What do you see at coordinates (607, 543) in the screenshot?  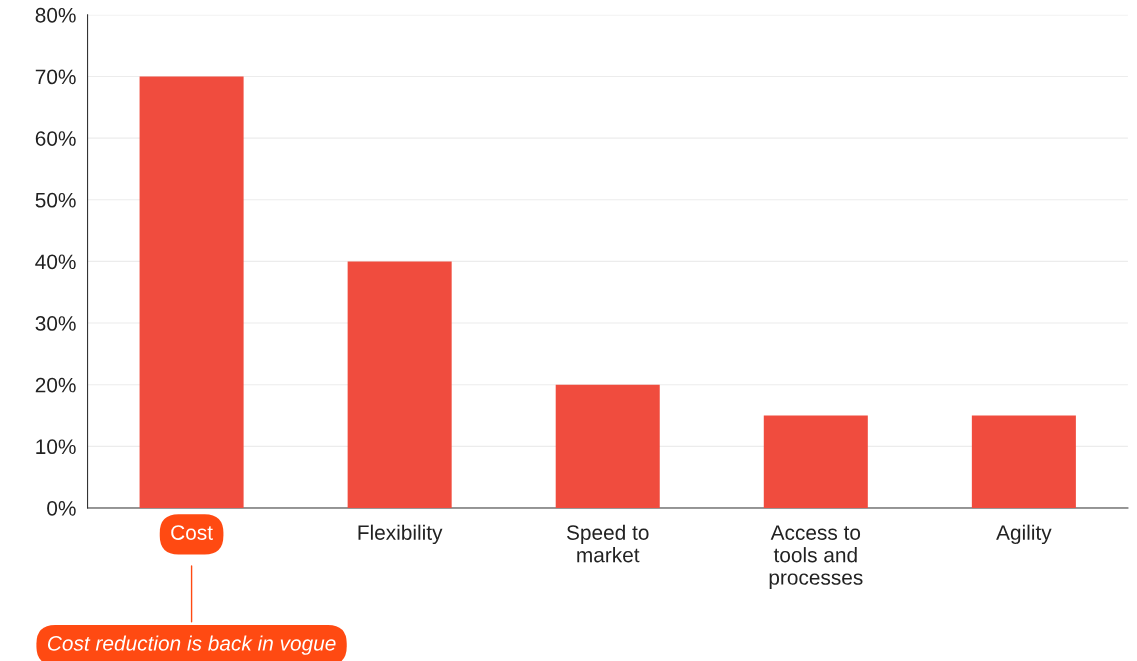 I see `x-tick-label: Speed to market` at bounding box center [607, 543].